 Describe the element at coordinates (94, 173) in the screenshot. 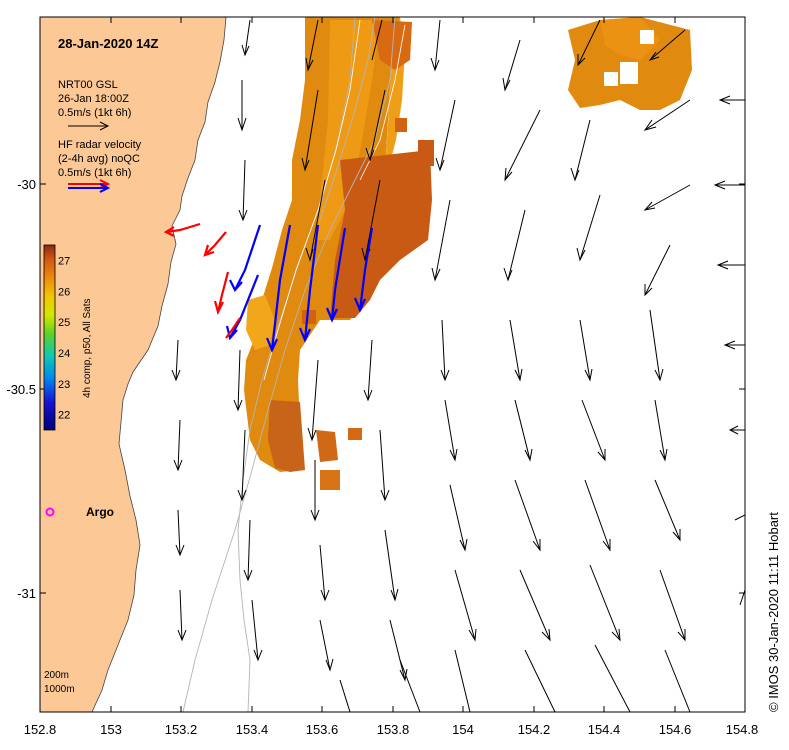

I see `radar-scale-label: 0.5m/s (1kt 6h)` at that location.